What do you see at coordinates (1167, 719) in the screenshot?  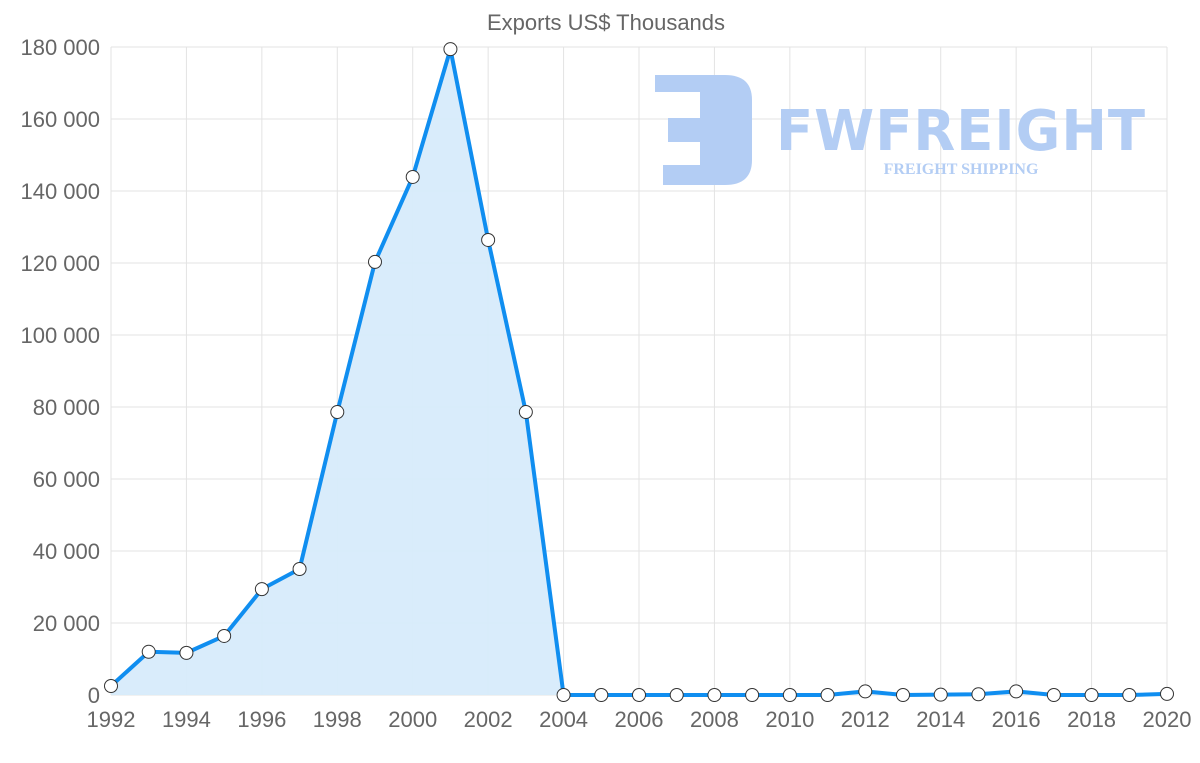 I see `x-tick-label: 2020` at bounding box center [1167, 719].